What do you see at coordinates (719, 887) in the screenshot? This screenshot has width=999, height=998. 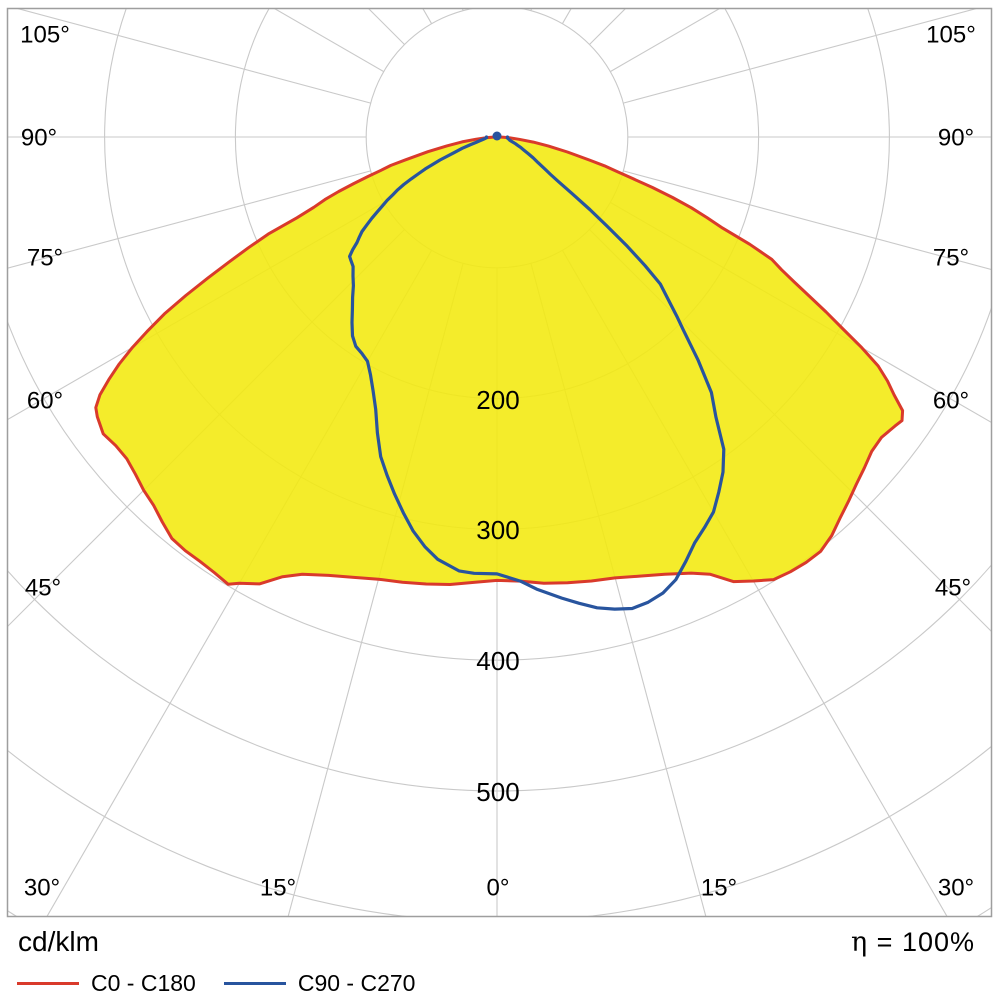 I see `angle-label-bottom-3: 15°` at bounding box center [719, 887].